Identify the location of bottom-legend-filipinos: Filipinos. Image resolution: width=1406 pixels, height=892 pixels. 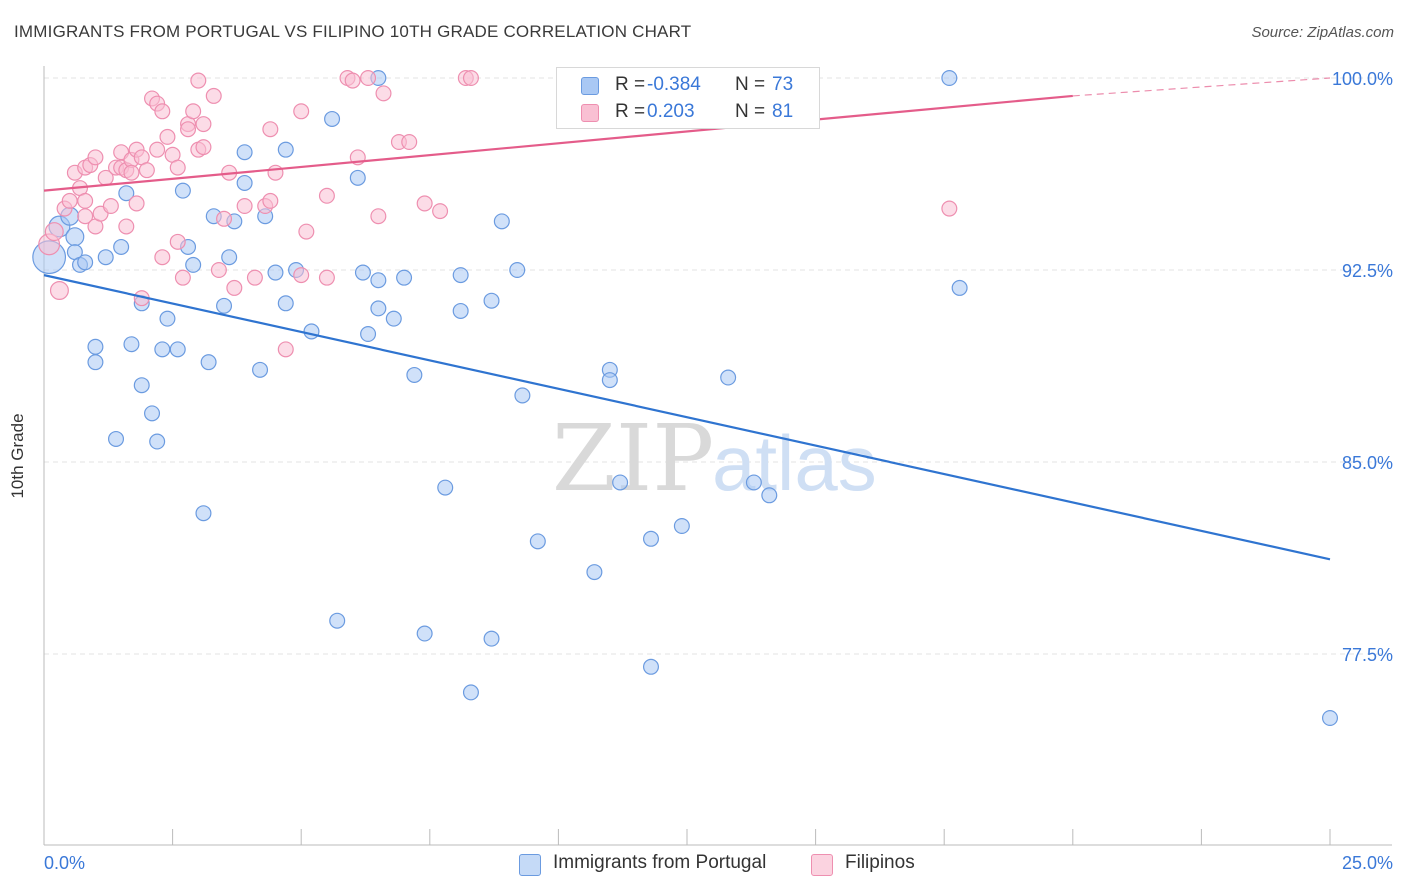
(876, 864).